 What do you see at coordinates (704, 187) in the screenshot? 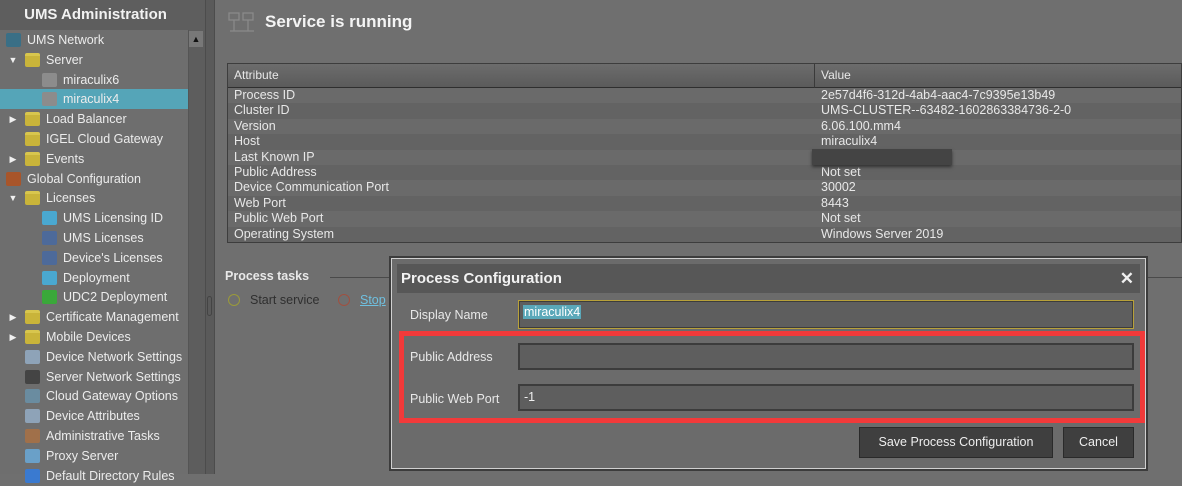
I see `table-row: Device Communication Port 30002` at bounding box center [704, 187].